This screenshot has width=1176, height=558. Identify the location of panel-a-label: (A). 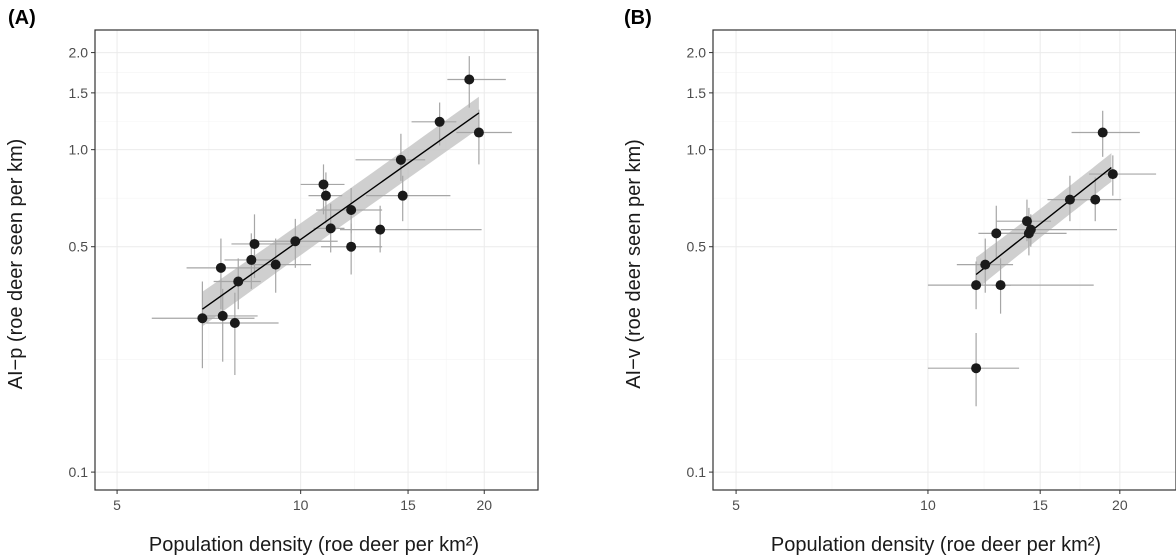
(22, 18).